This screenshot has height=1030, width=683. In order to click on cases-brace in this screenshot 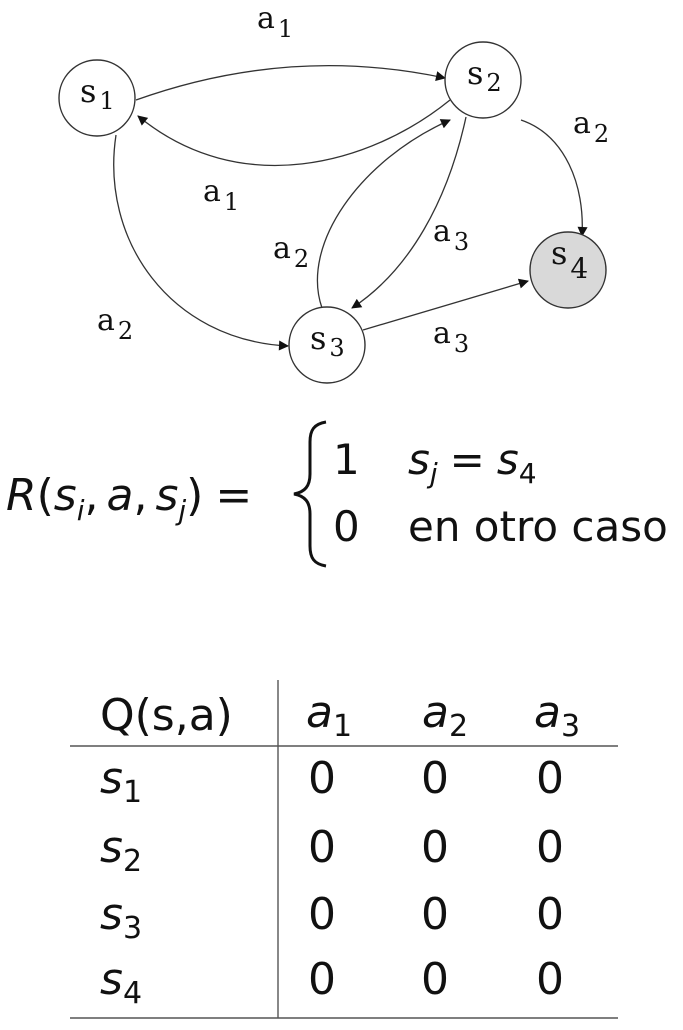, I will do `click(310, 494)`.